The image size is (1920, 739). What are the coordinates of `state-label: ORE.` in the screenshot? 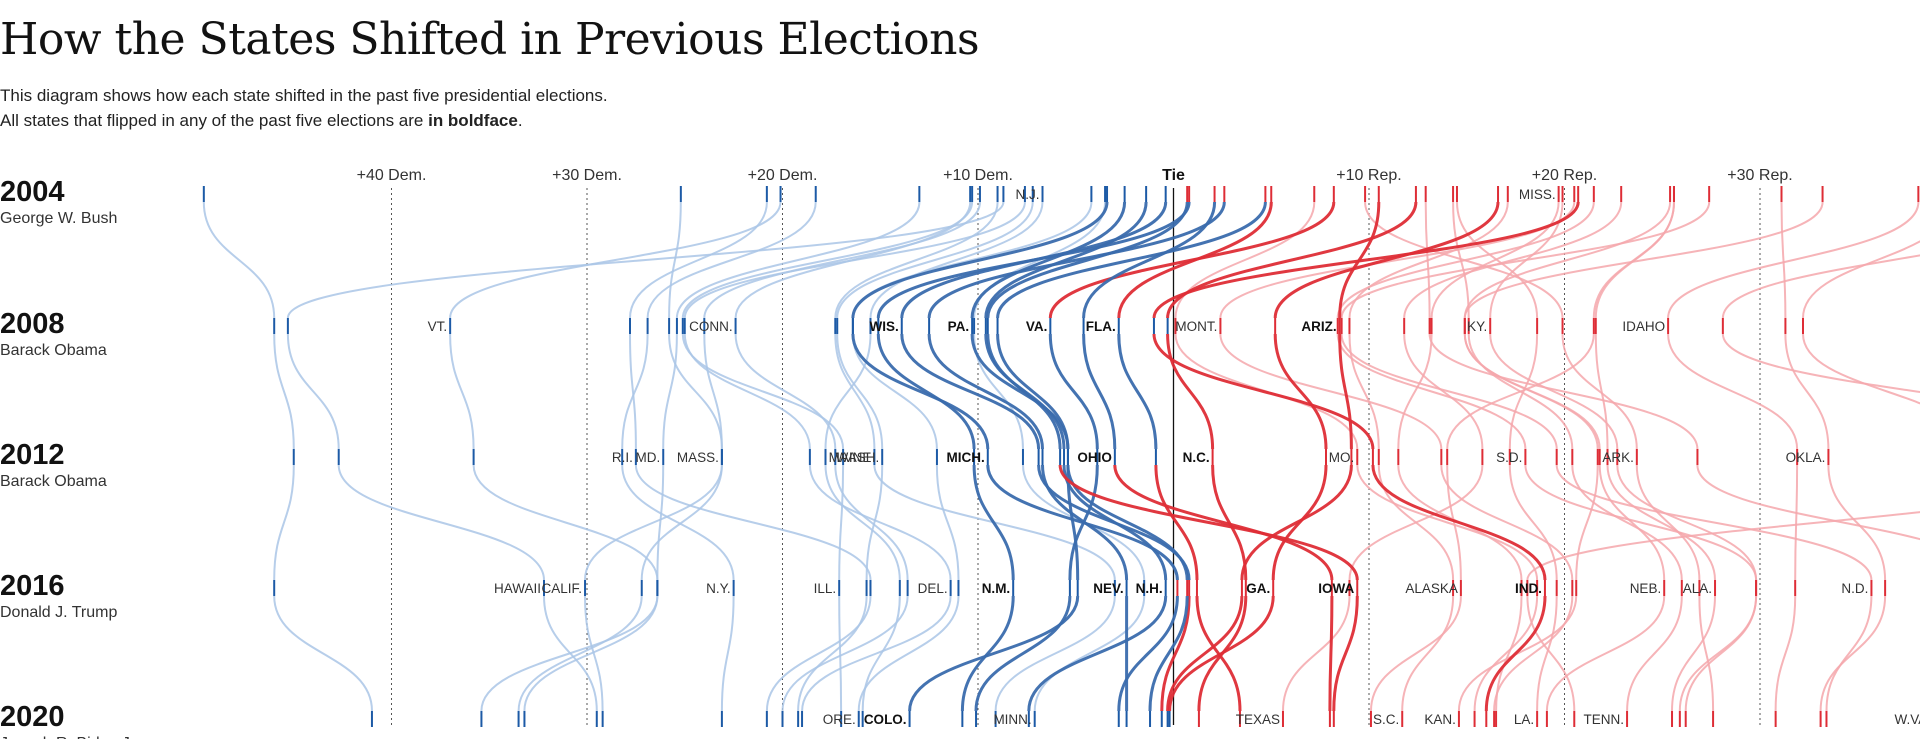 It's located at (839, 719).